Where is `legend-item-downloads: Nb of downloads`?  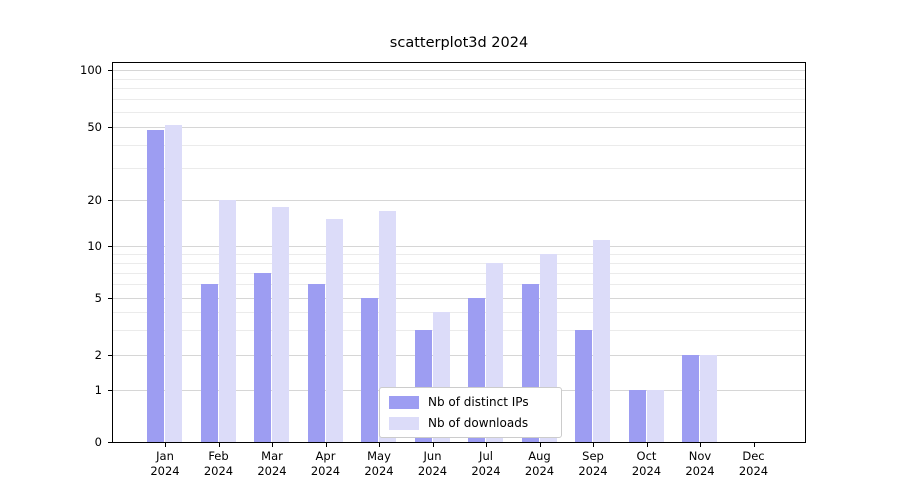 legend-item-downloads: Nb of downloads is located at coordinates (469, 423).